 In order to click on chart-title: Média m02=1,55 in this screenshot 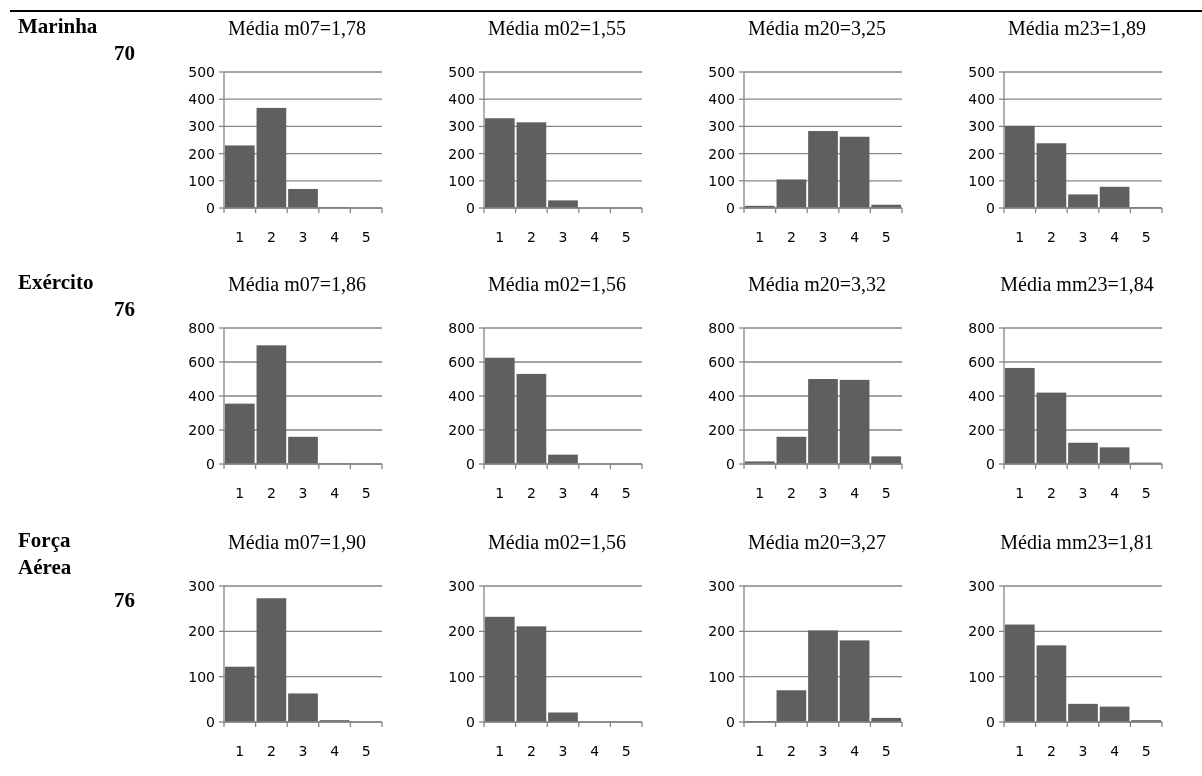, I will do `click(557, 28)`.